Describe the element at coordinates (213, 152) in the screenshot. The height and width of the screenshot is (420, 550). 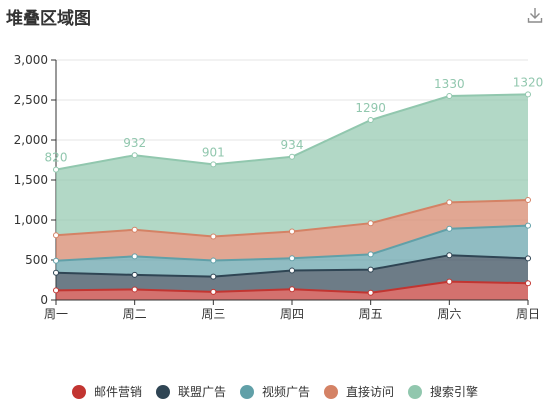
I see `data-label: 901` at that location.